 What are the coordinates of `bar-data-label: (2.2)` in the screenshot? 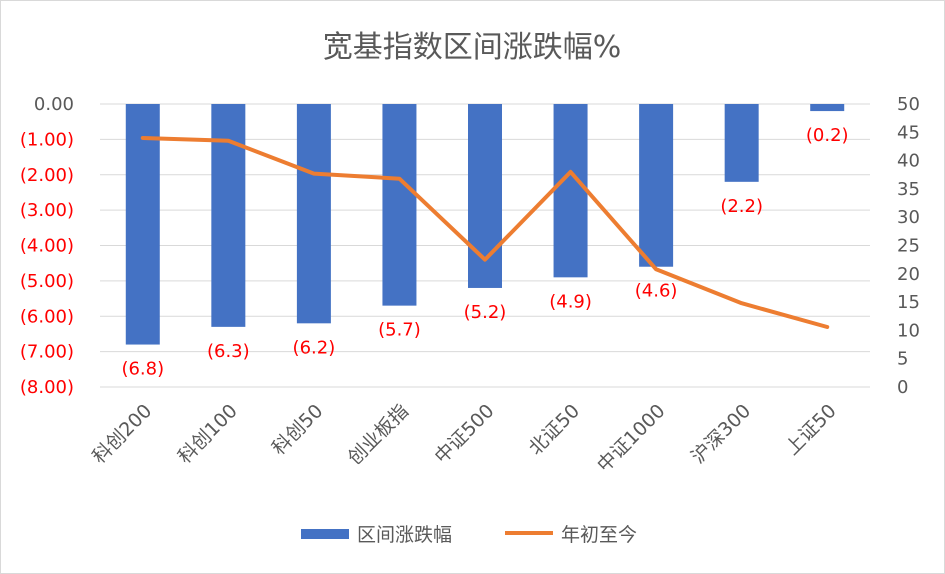 It's located at (741, 206).